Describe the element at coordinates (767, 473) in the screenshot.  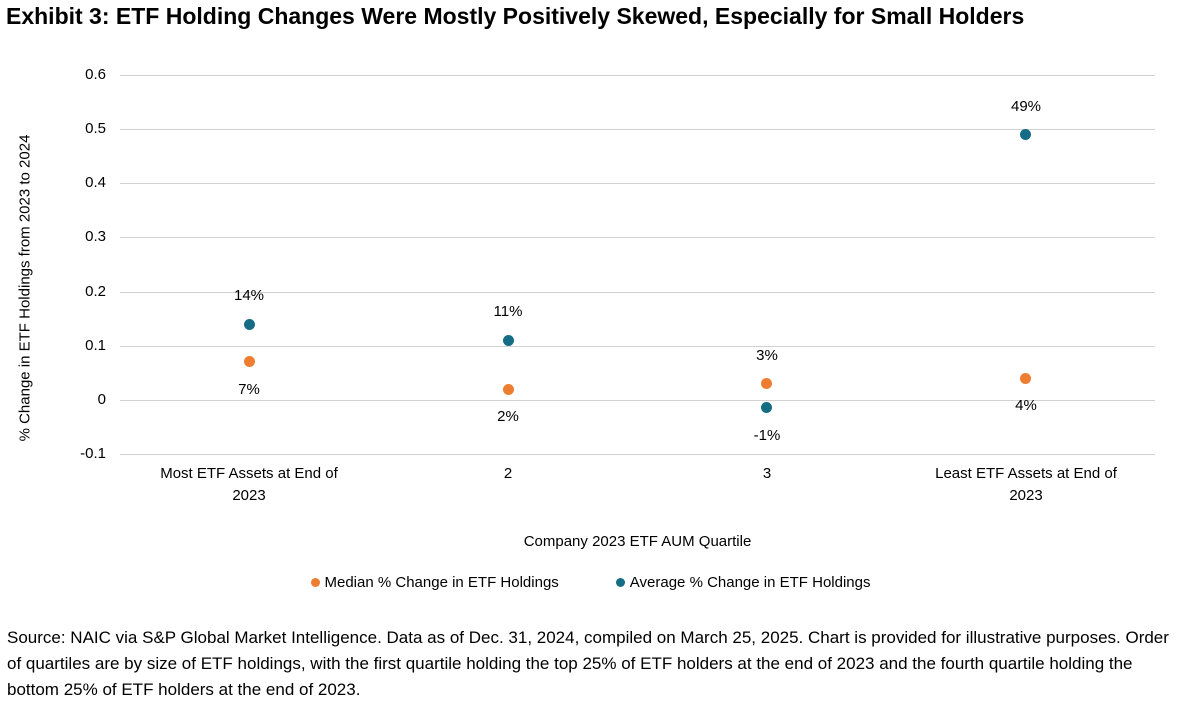
I see `x-category-label: 3` at that location.